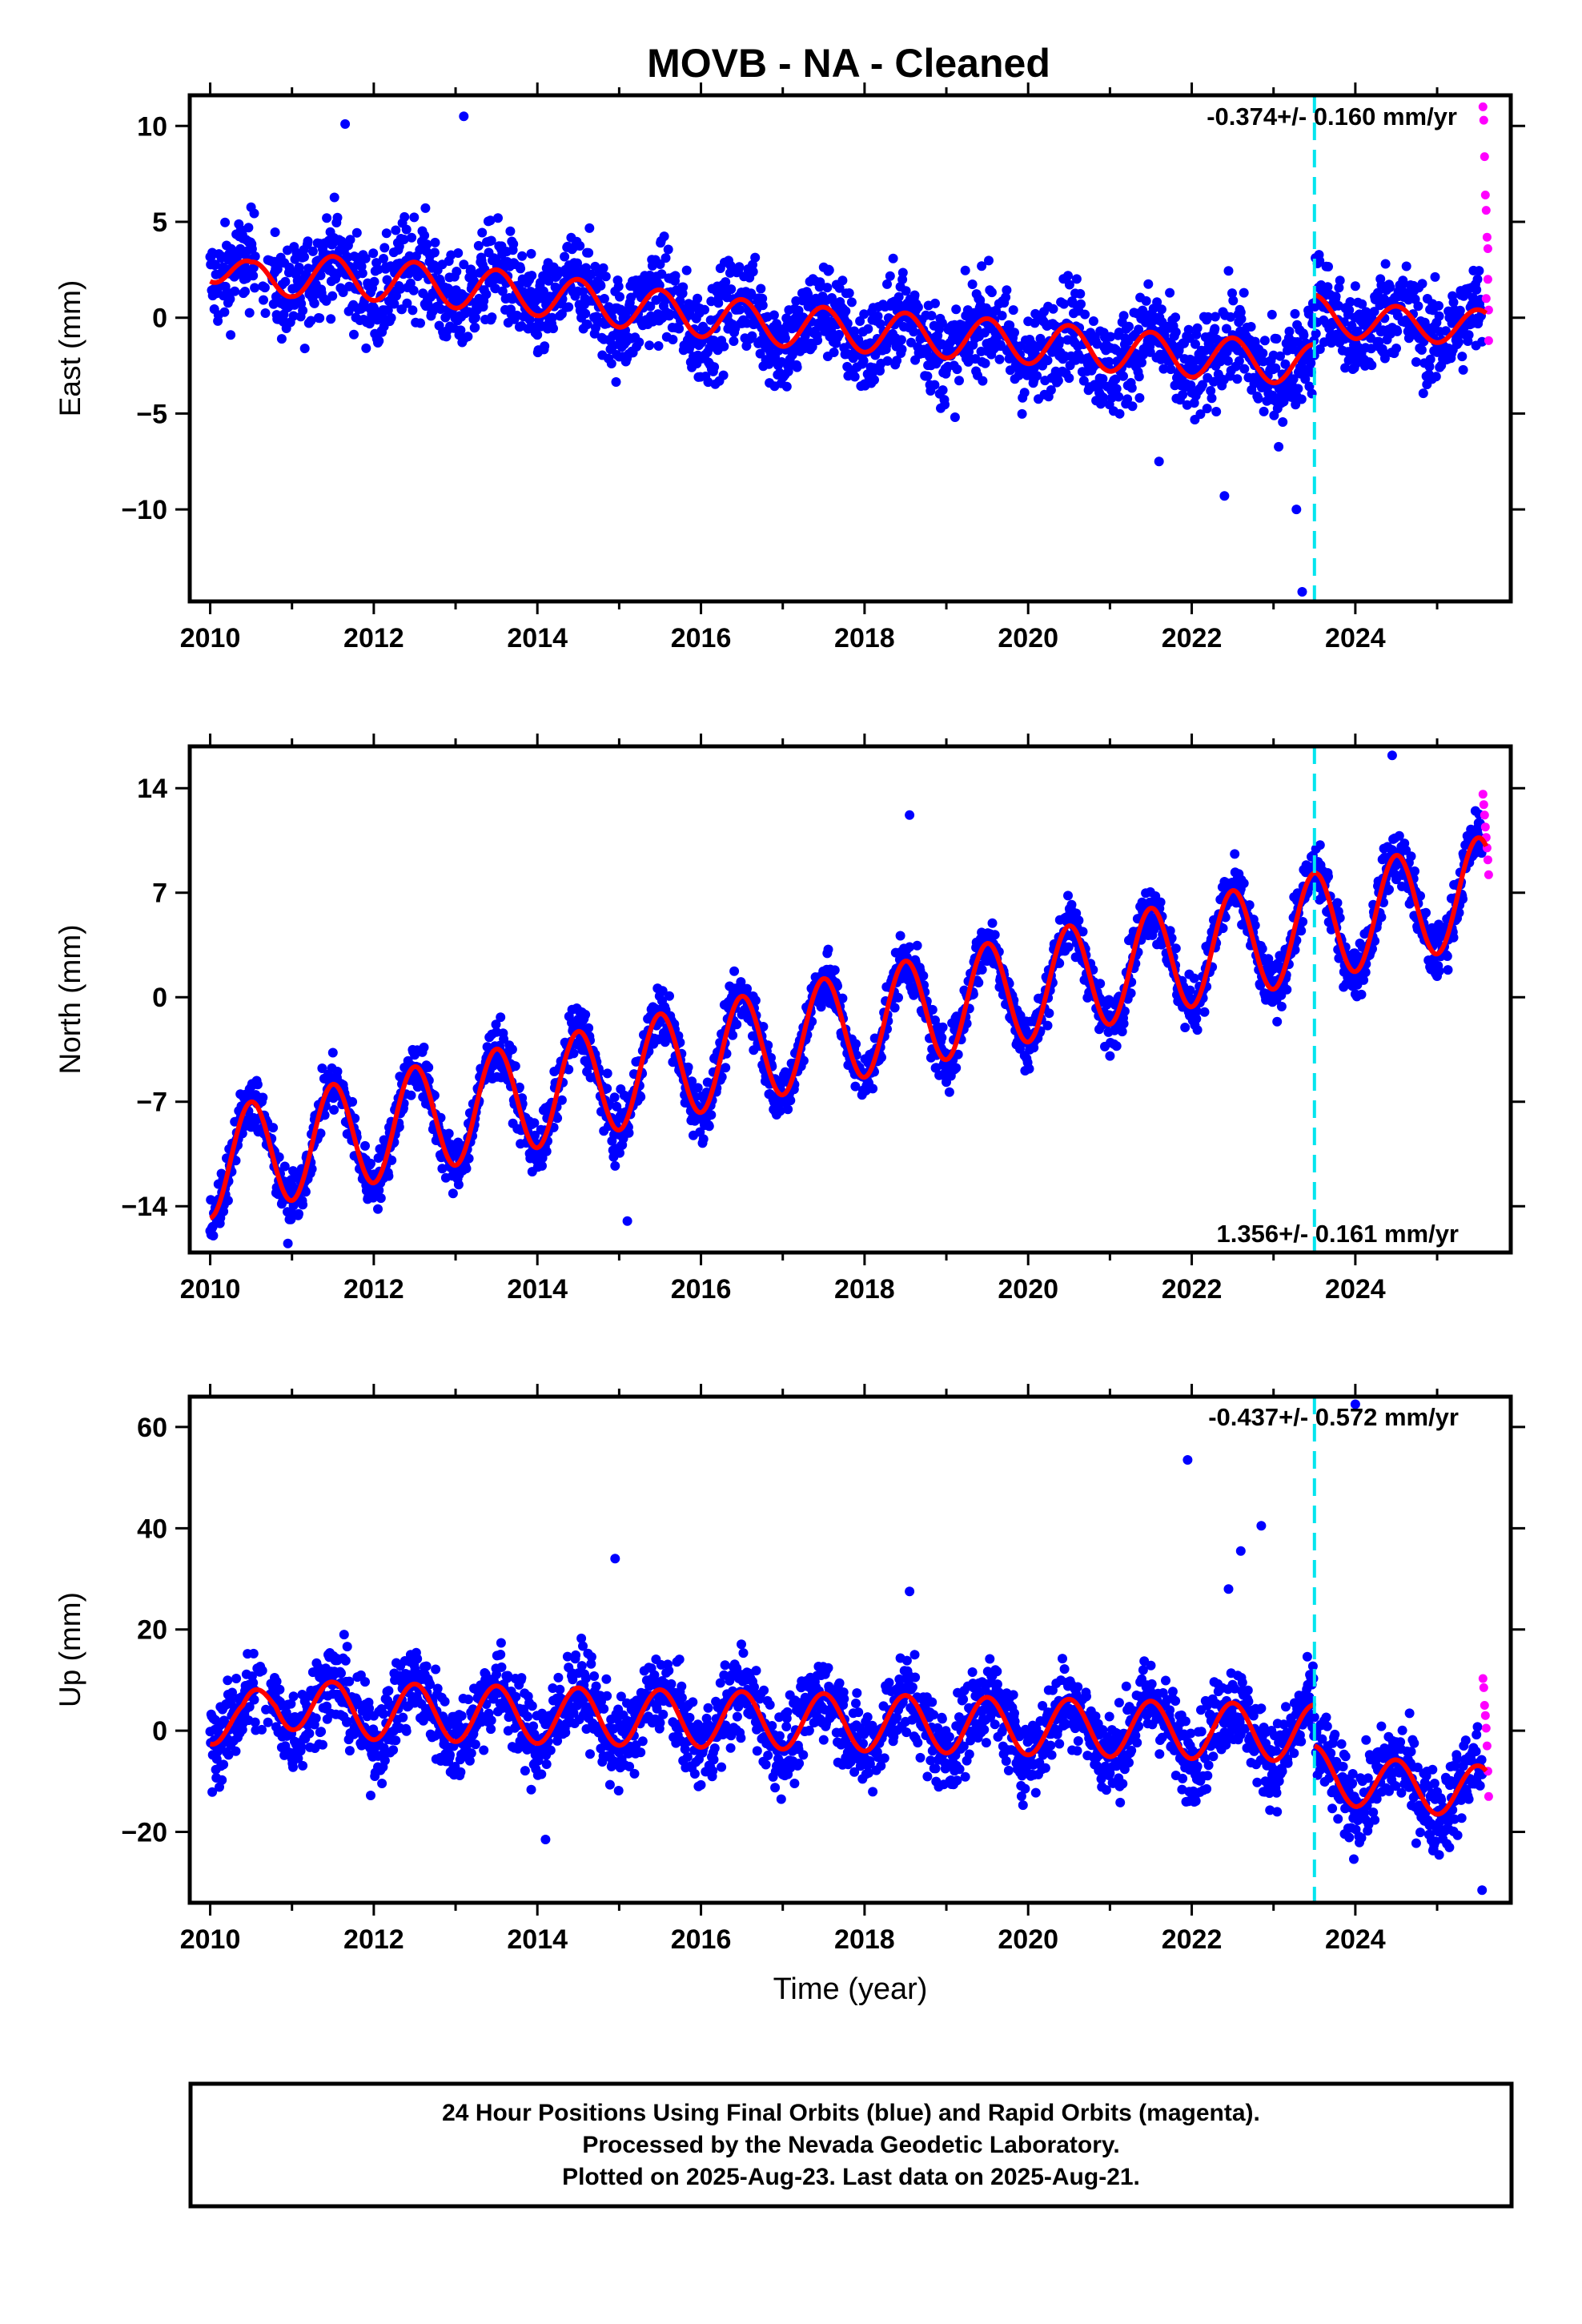 The height and width of the screenshot is (2324, 1582). Describe the element at coordinates (159, 222) in the screenshot. I see `east-y-tick-label: 5` at that location.